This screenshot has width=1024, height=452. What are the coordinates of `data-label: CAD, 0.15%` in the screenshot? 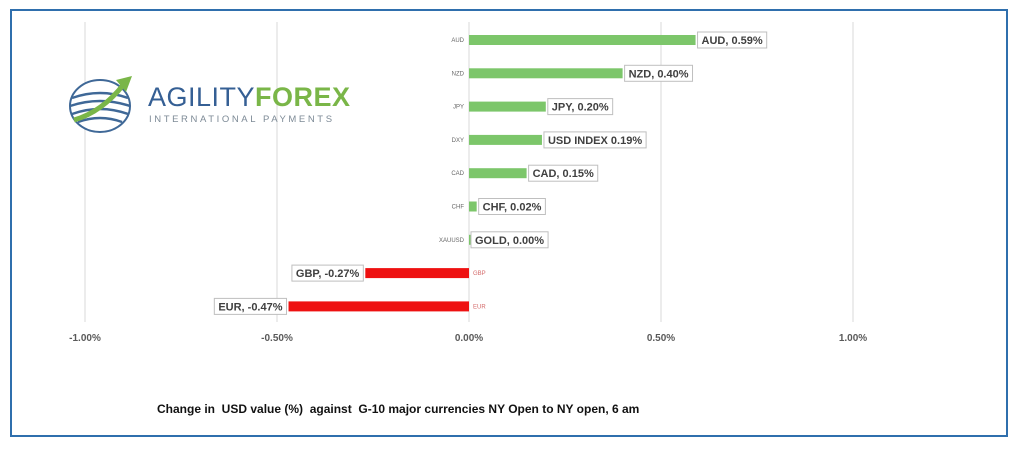 It's located at (563, 174).